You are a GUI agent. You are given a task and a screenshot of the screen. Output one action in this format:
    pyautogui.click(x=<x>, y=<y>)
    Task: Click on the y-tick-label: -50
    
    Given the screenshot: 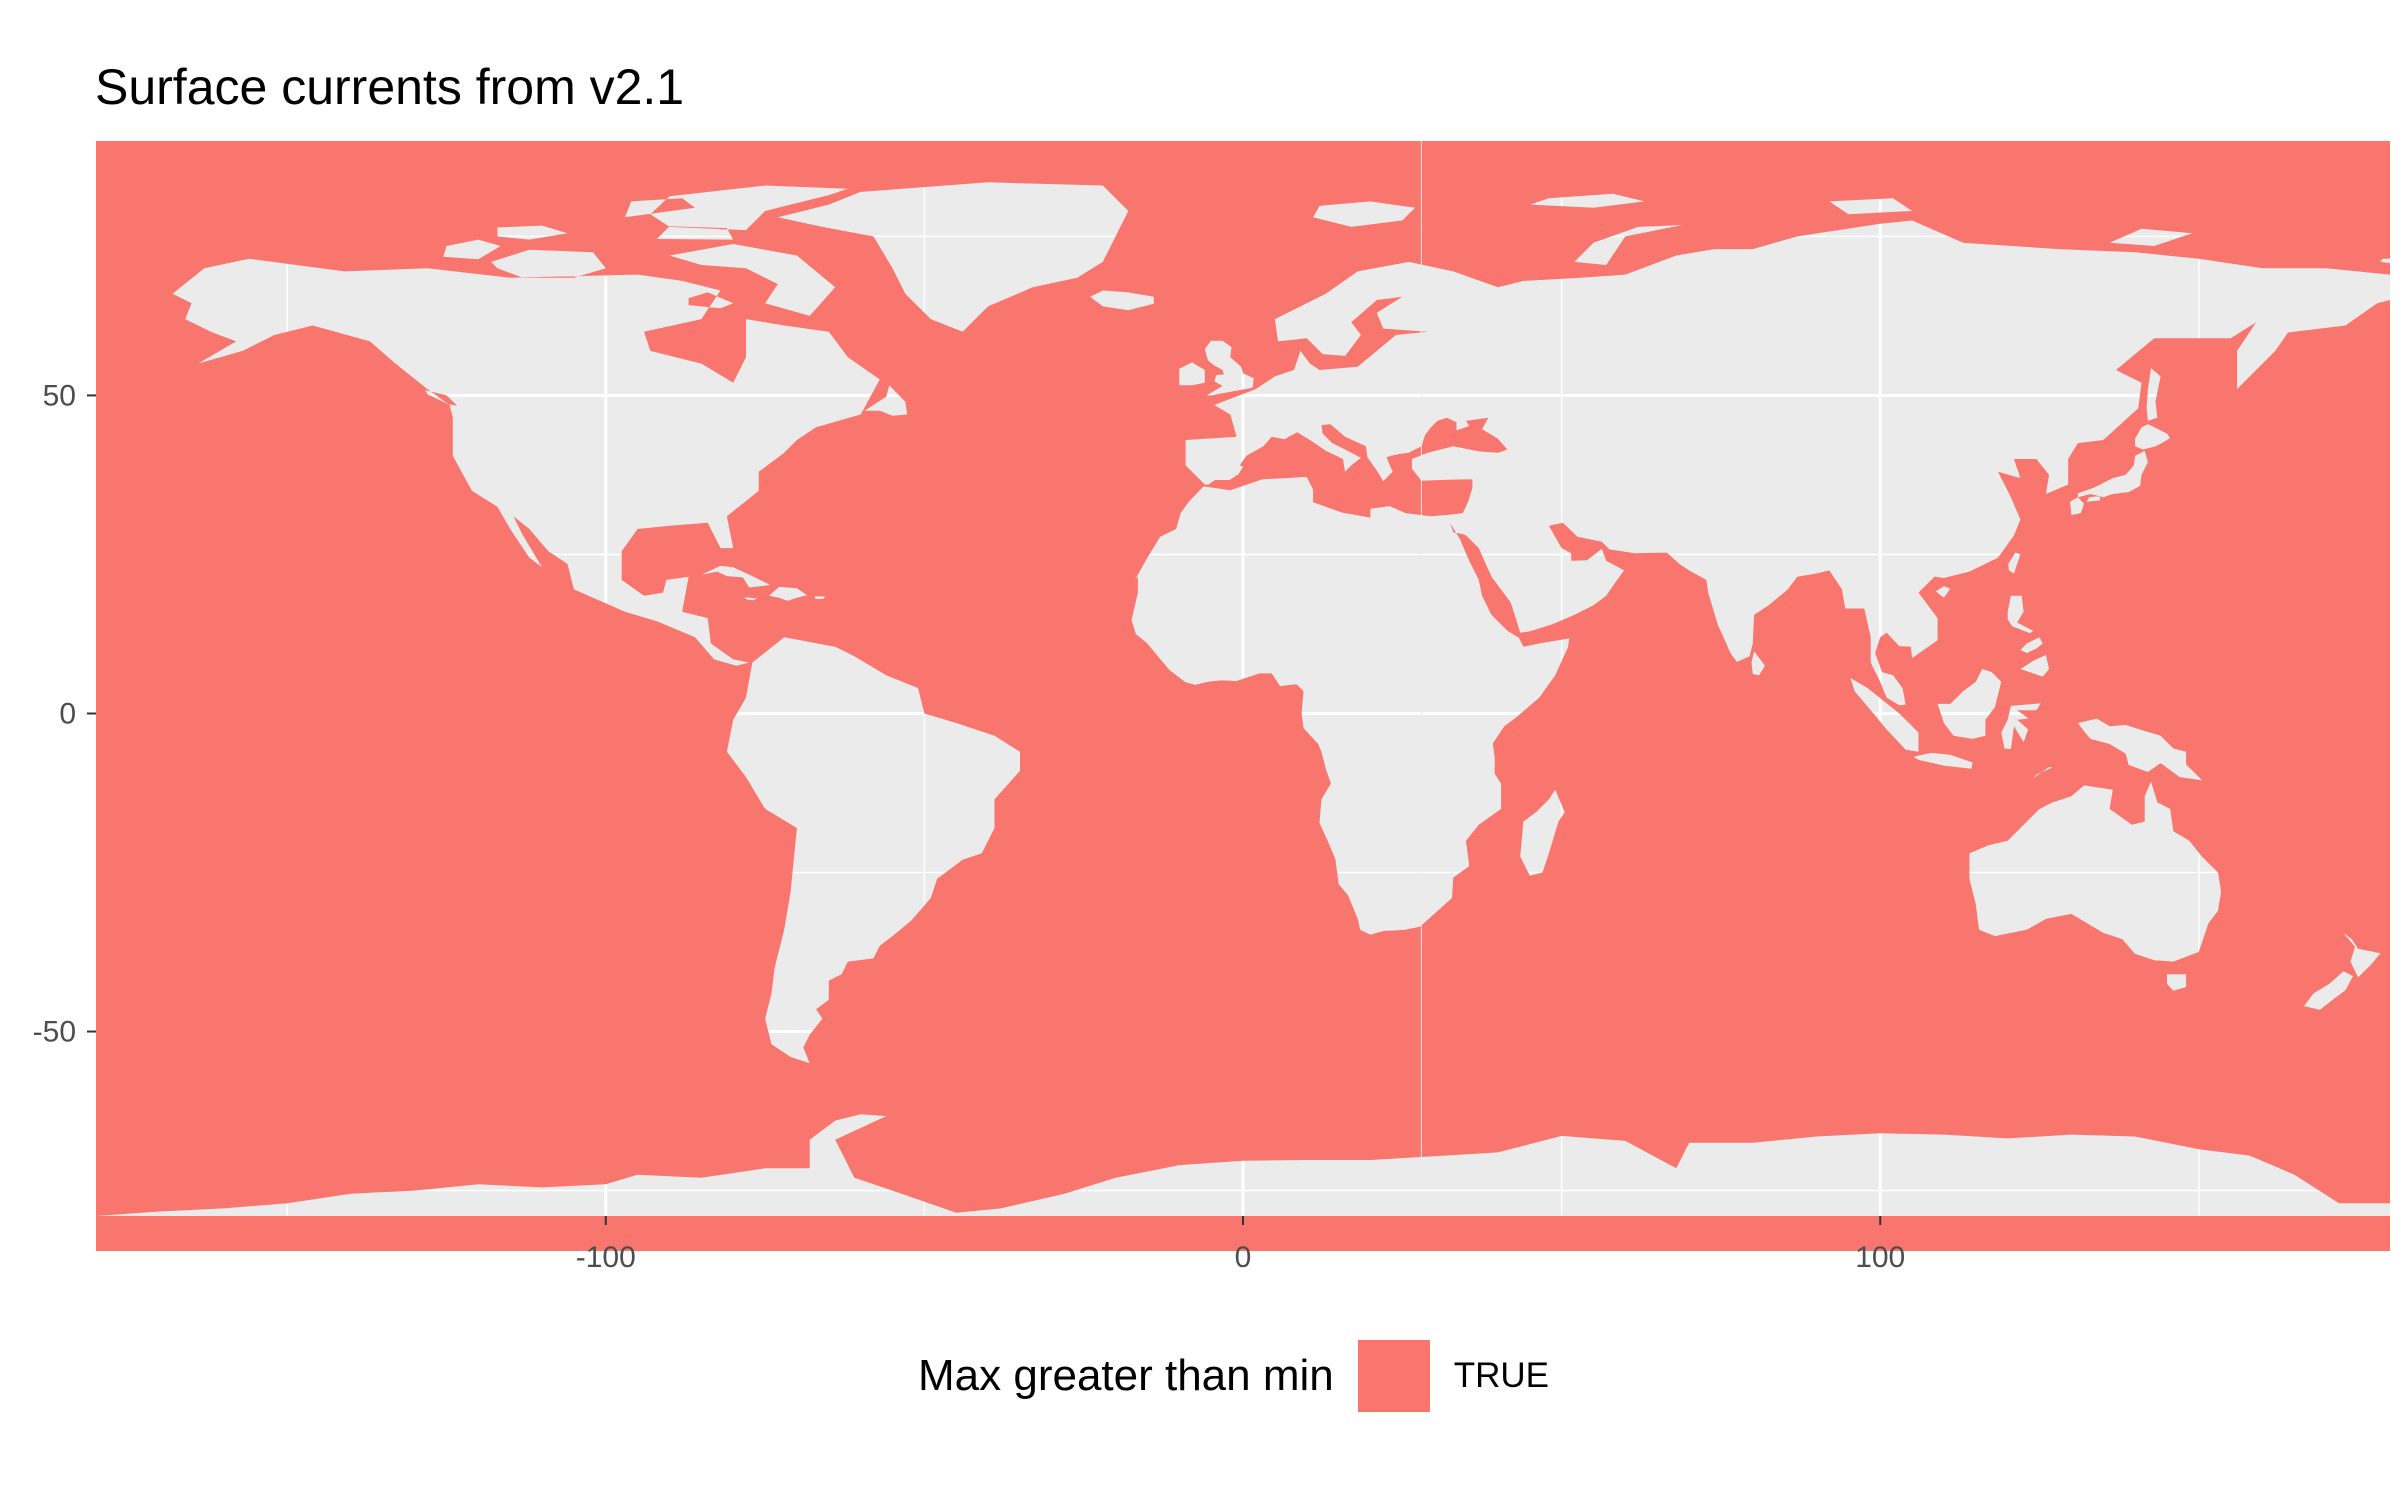 What is the action you would take?
    pyautogui.click(x=54, y=1032)
    